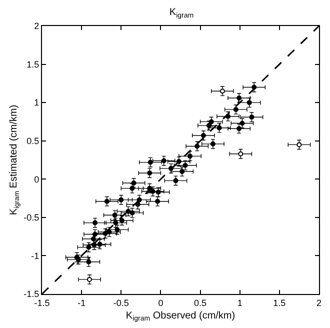 This screenshot has width=330, height=328. What do you see at coordinates (82, 303) in the screenshot?
I see `x-tick-label: -1` at bounding box center [82, 303].